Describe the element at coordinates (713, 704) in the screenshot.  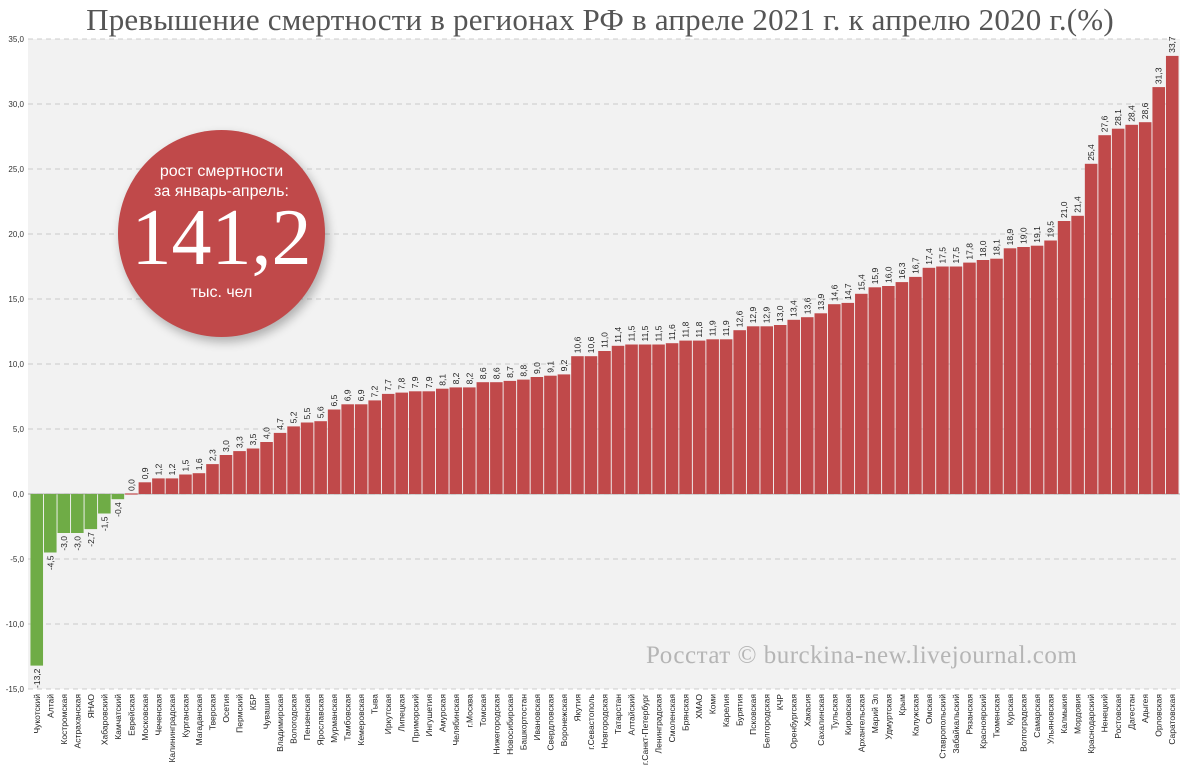
I see `category-label: Коми` at that location.